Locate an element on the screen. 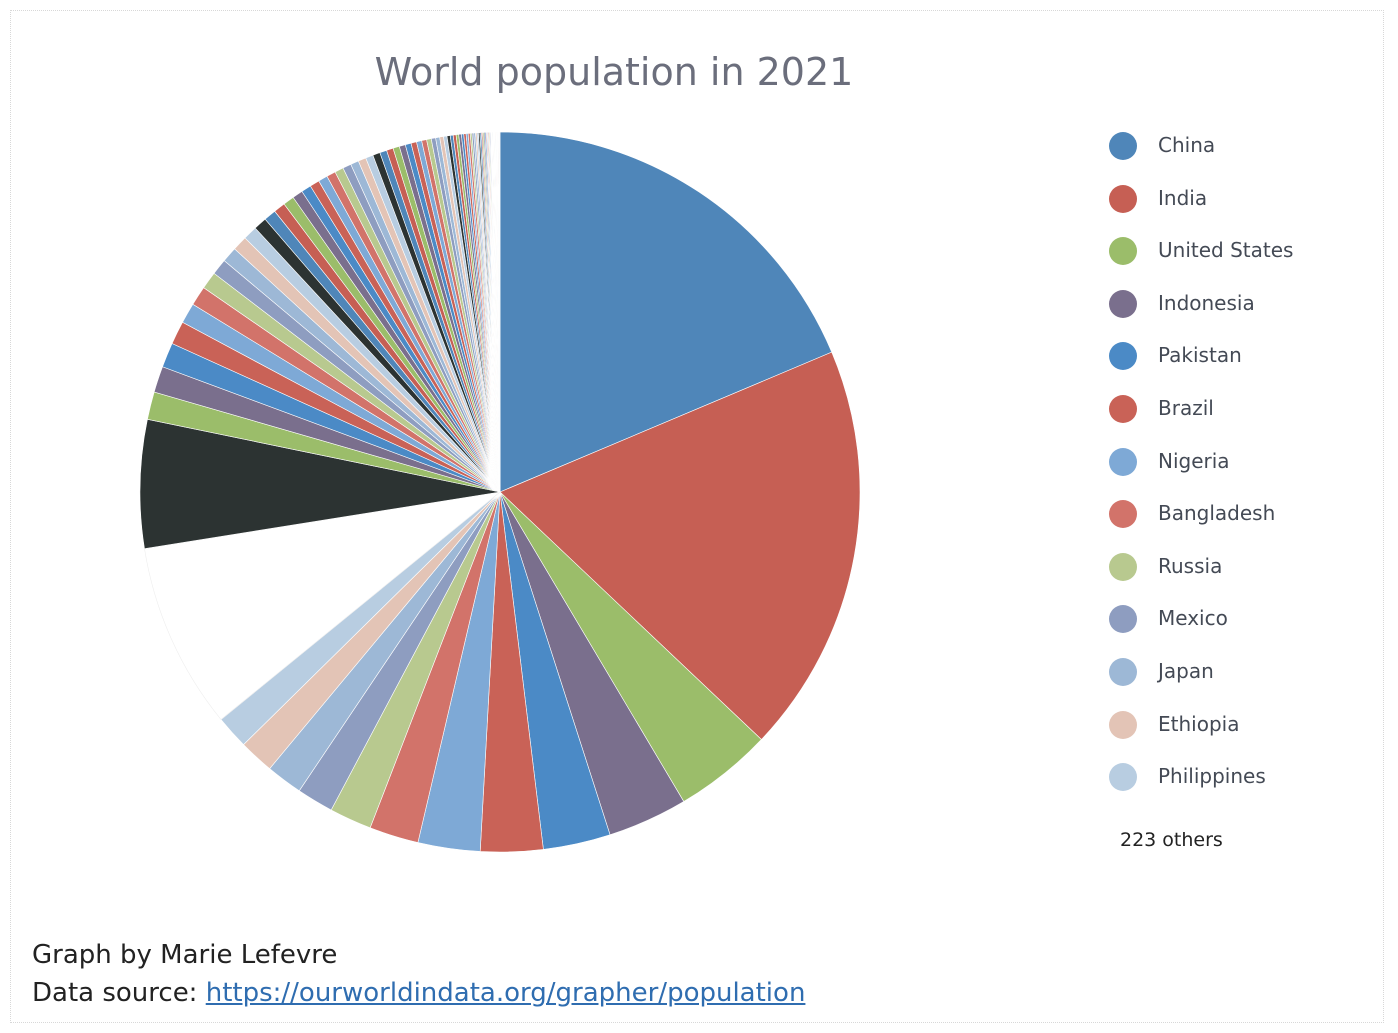 The width and height of the screenshot is (1398, 1033). legend-label: Pakistan is located at coordinates (1200, 355).